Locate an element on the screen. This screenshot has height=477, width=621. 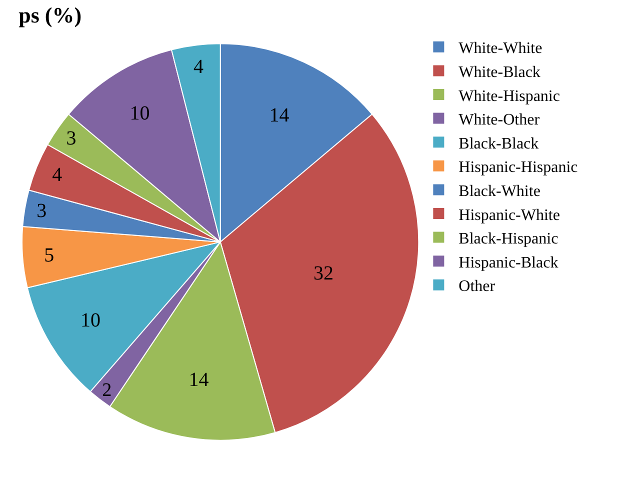
chart-title: ps (%) is located at coordinates (50, 15).